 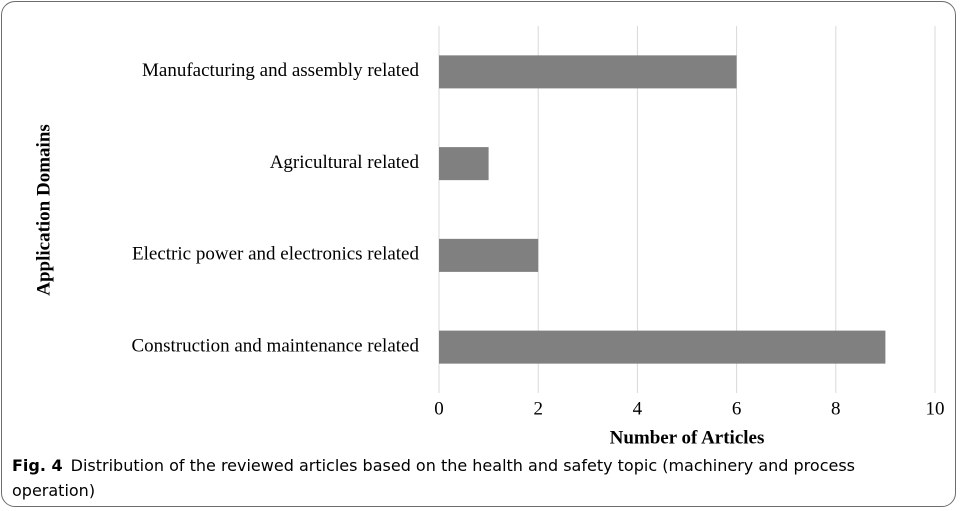 What do you see at coordinates (275, 254) in the screenshot?
I see `y-tick-label: Electric power and electronics related` at bounding box center [275, 254].